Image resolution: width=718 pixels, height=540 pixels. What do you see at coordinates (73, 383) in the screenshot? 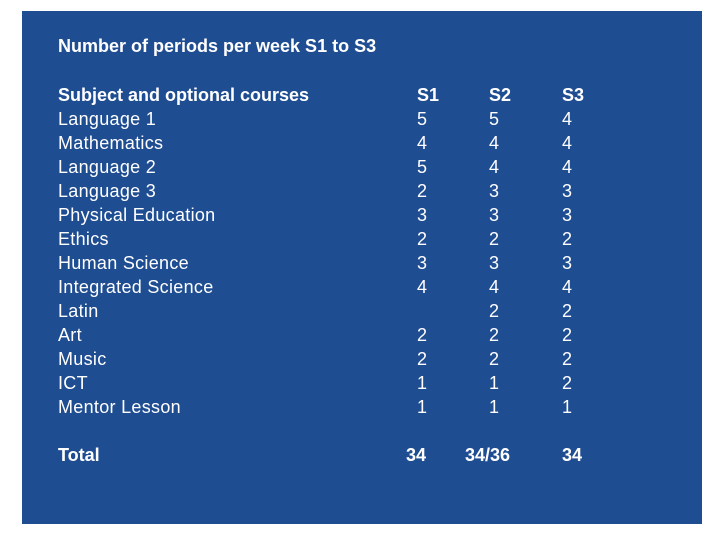
I see `row-subject: ICT` at bounding box center [73, 383].